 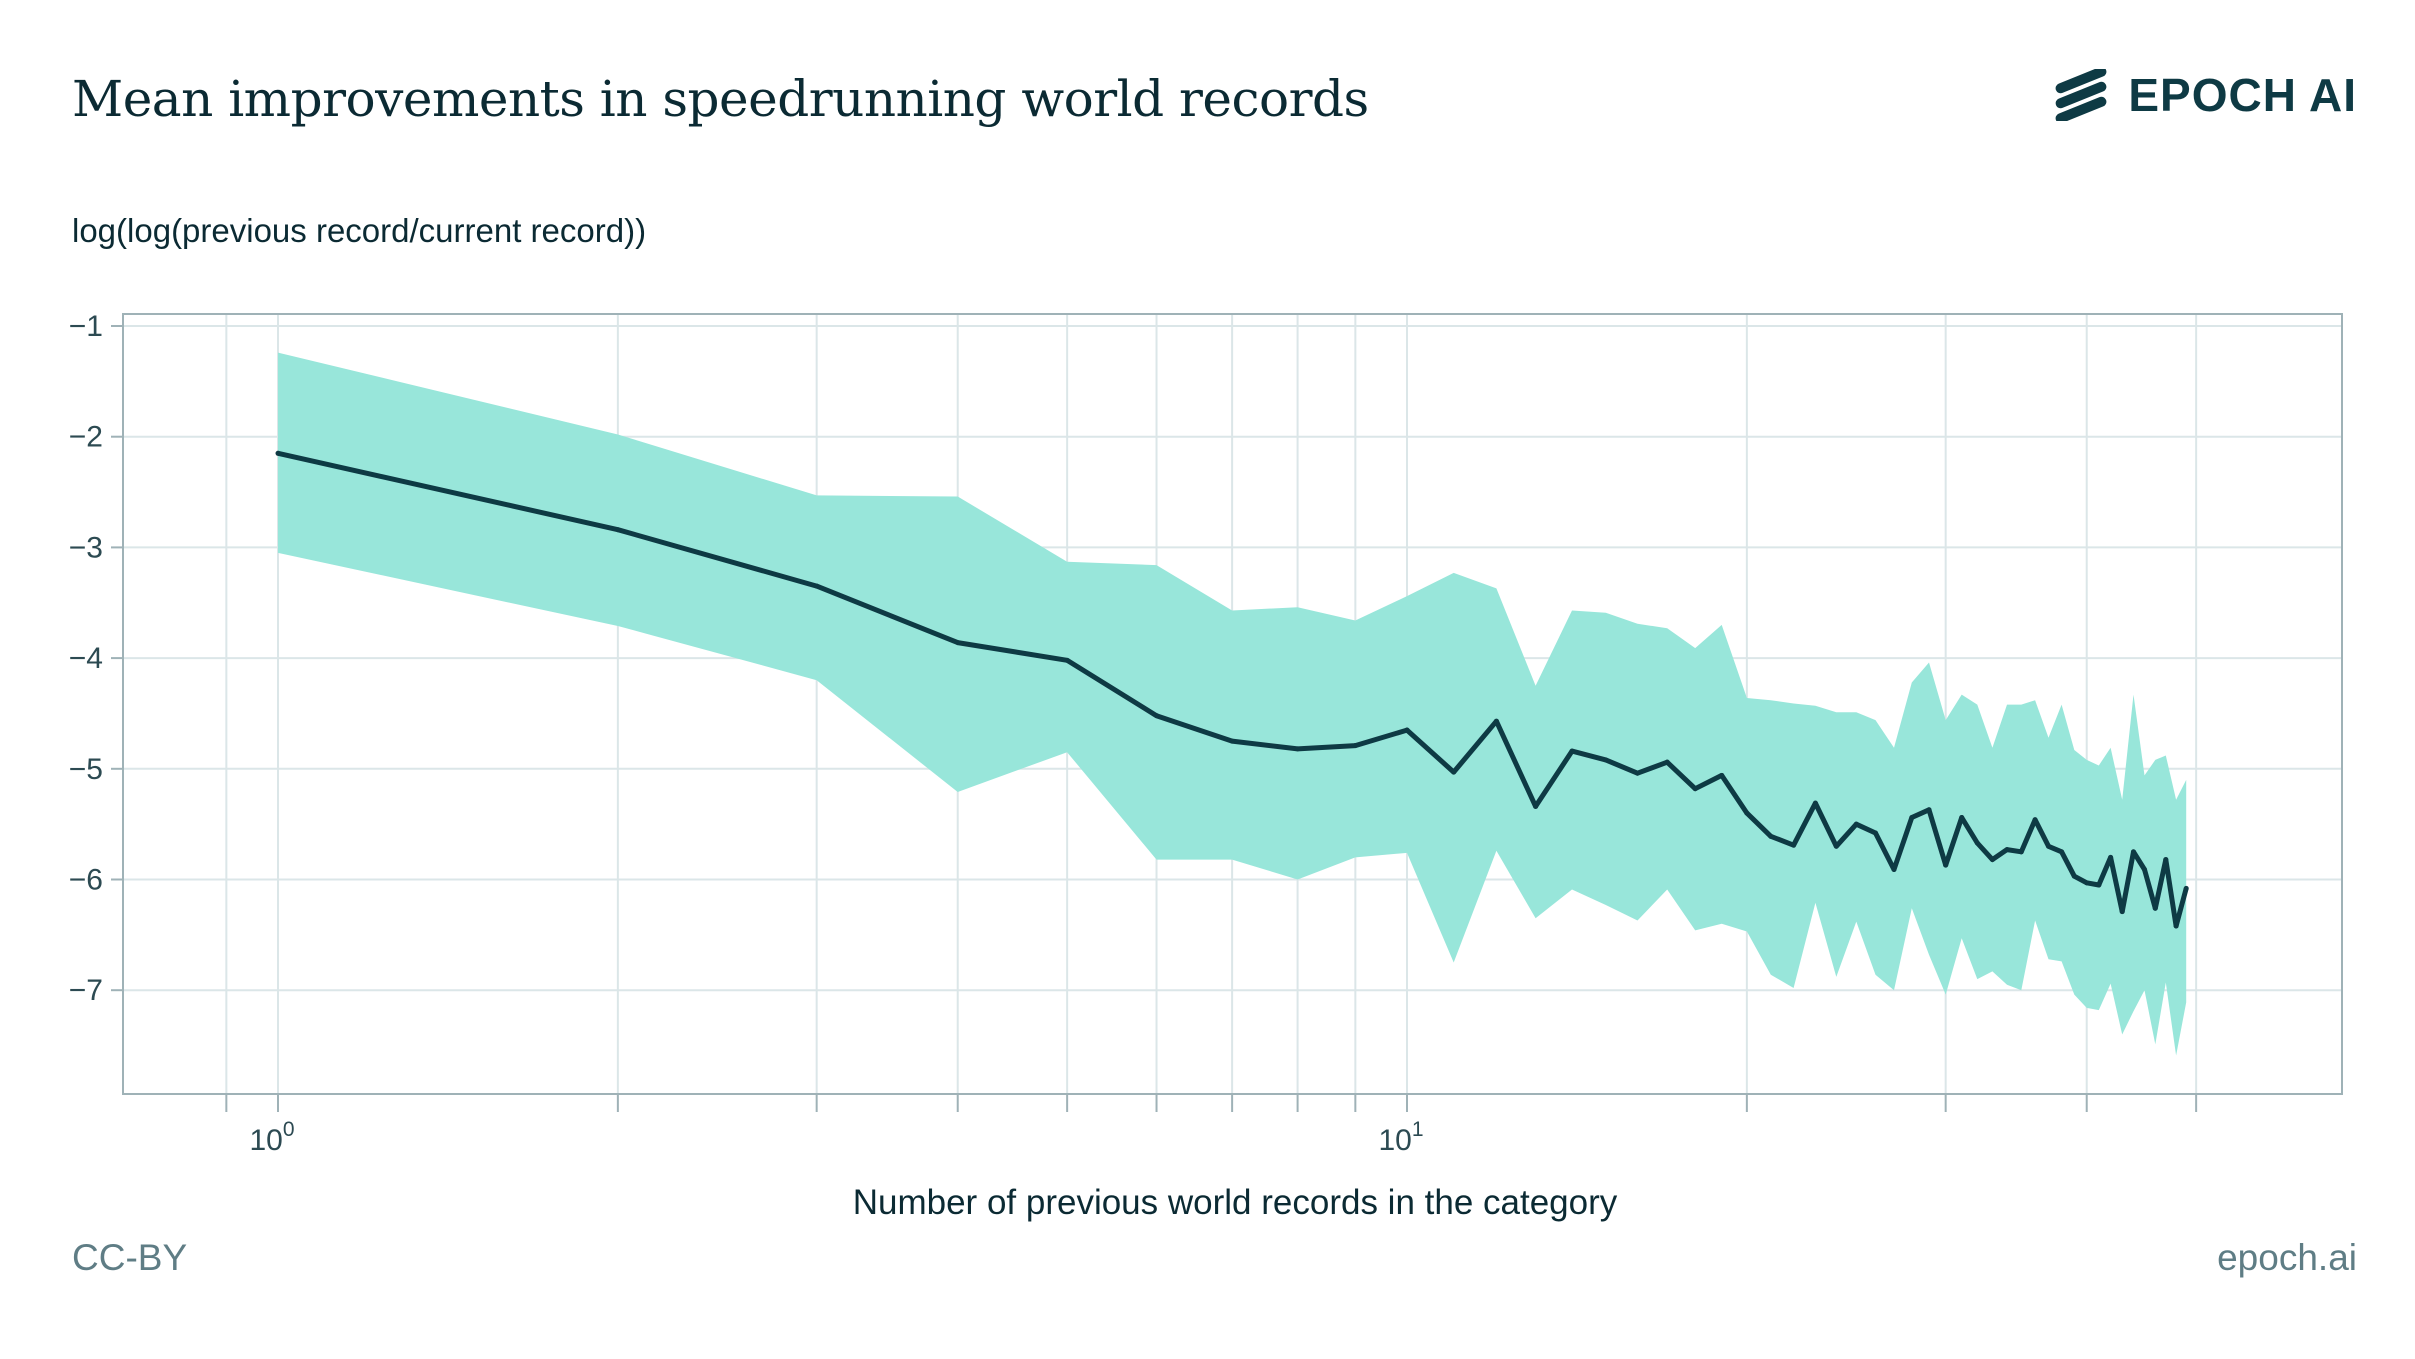 I want to click on x-tick-label: 10¹, so click(x=1400, y=1137).